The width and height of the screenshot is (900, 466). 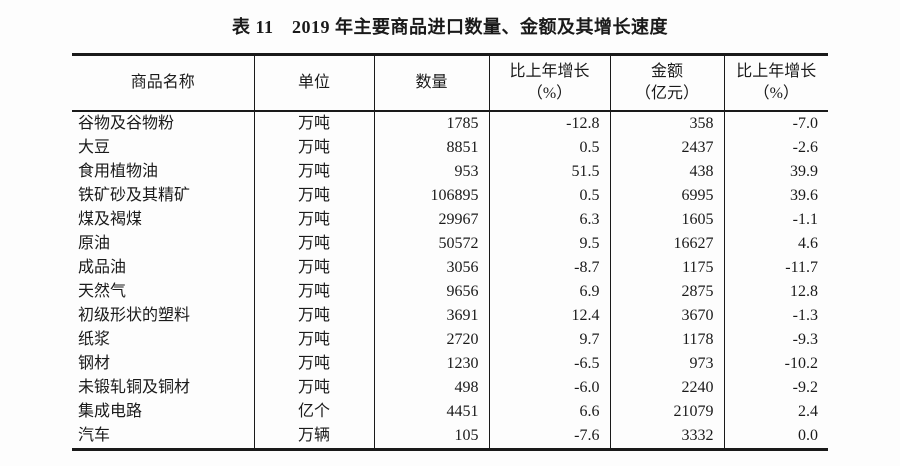 I want to click on cell-amount-growth: 0.0, so click(x=775, y=437).